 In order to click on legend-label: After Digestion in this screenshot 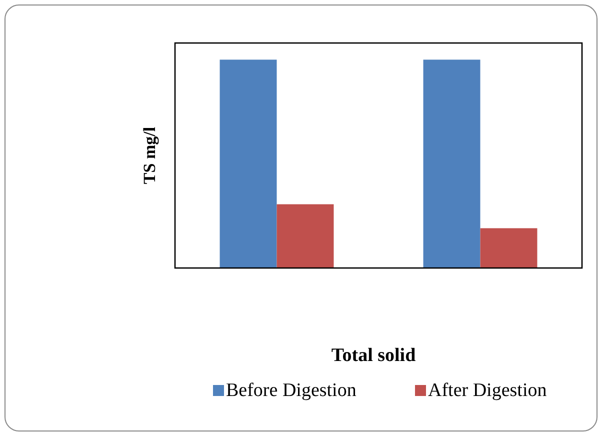, I will do `click(488, 390)`.